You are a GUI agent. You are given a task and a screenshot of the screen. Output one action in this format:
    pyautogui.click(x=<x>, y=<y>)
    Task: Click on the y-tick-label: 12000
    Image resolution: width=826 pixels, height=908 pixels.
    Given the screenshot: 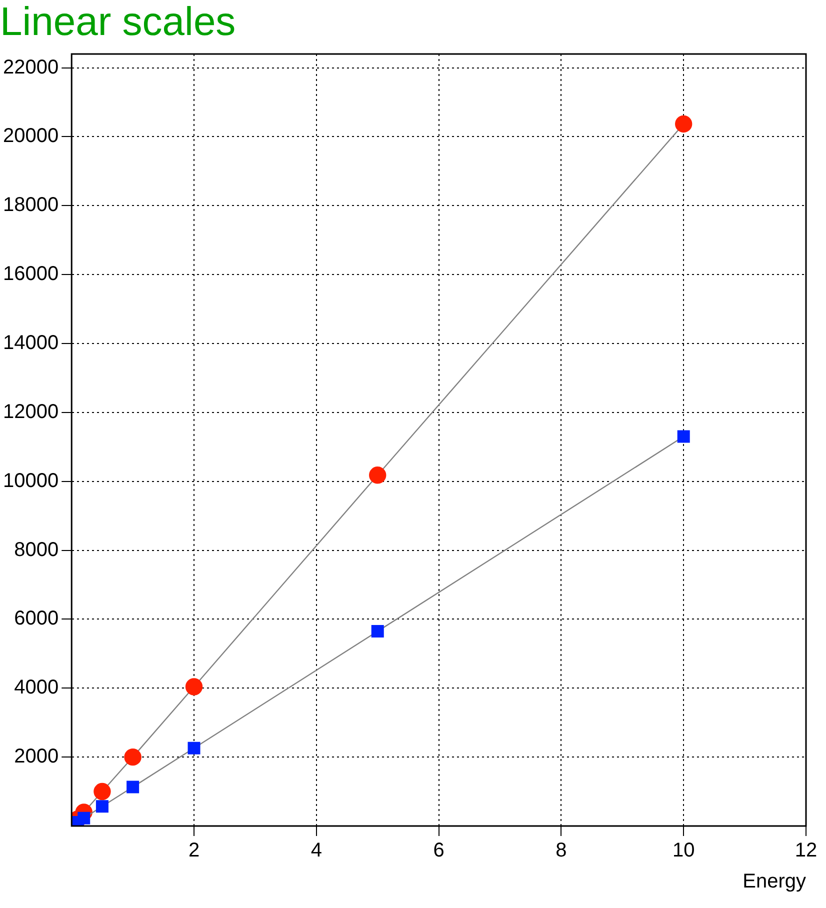 What is the action you would take?
    pyautogui.click(x=30, y=411)
    